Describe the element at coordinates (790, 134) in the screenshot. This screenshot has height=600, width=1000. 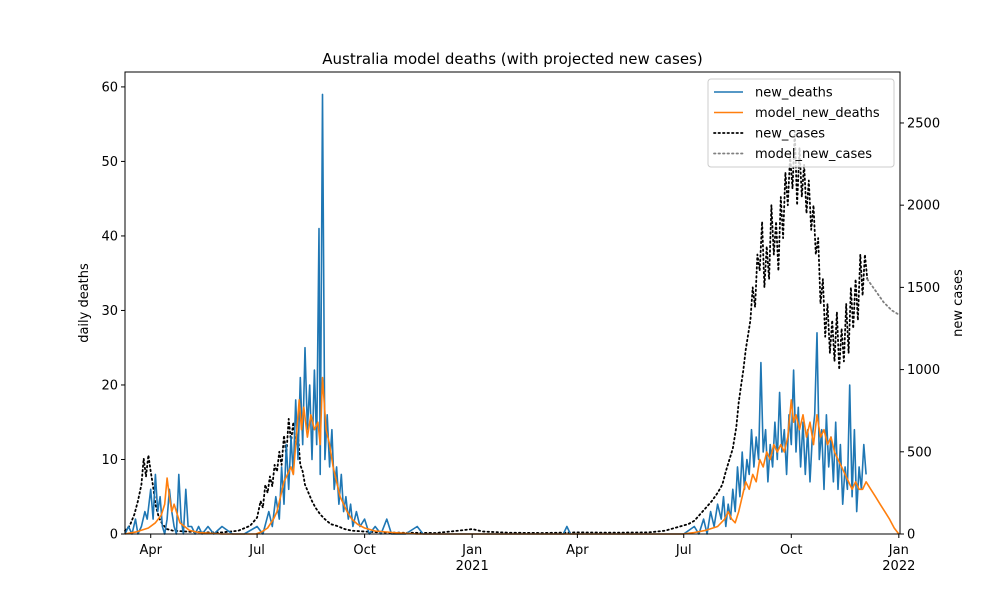
I see `legend-label-new-cases: new_cases` at that location.